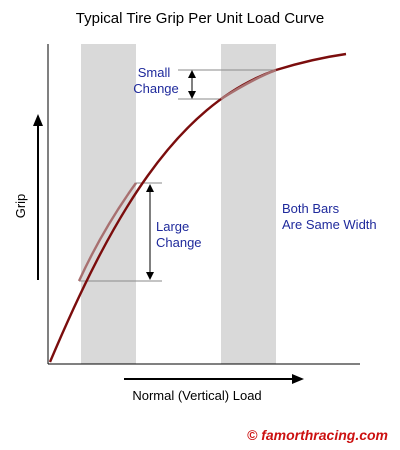  Describe the element at coordinates (179, 242) in the screenshot. I see `large-change-label-line2: Change` at that location.